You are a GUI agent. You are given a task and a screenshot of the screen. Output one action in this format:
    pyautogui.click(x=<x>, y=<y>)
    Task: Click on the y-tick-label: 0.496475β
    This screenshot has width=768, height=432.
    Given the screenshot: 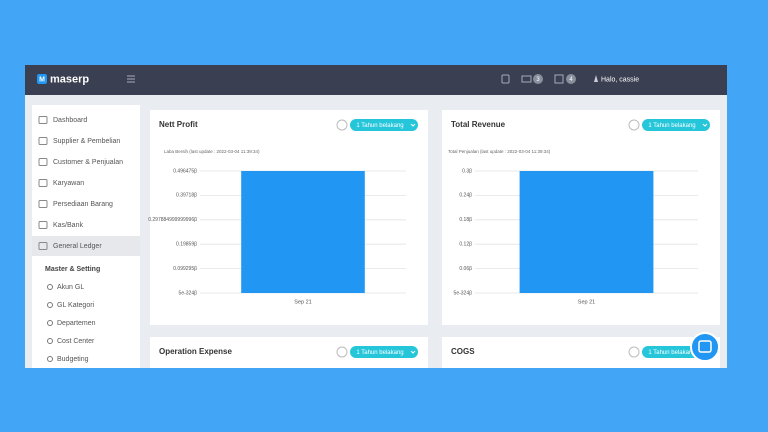 What is the action you would take?
    pyautogui.click(x=185, y=171)
    